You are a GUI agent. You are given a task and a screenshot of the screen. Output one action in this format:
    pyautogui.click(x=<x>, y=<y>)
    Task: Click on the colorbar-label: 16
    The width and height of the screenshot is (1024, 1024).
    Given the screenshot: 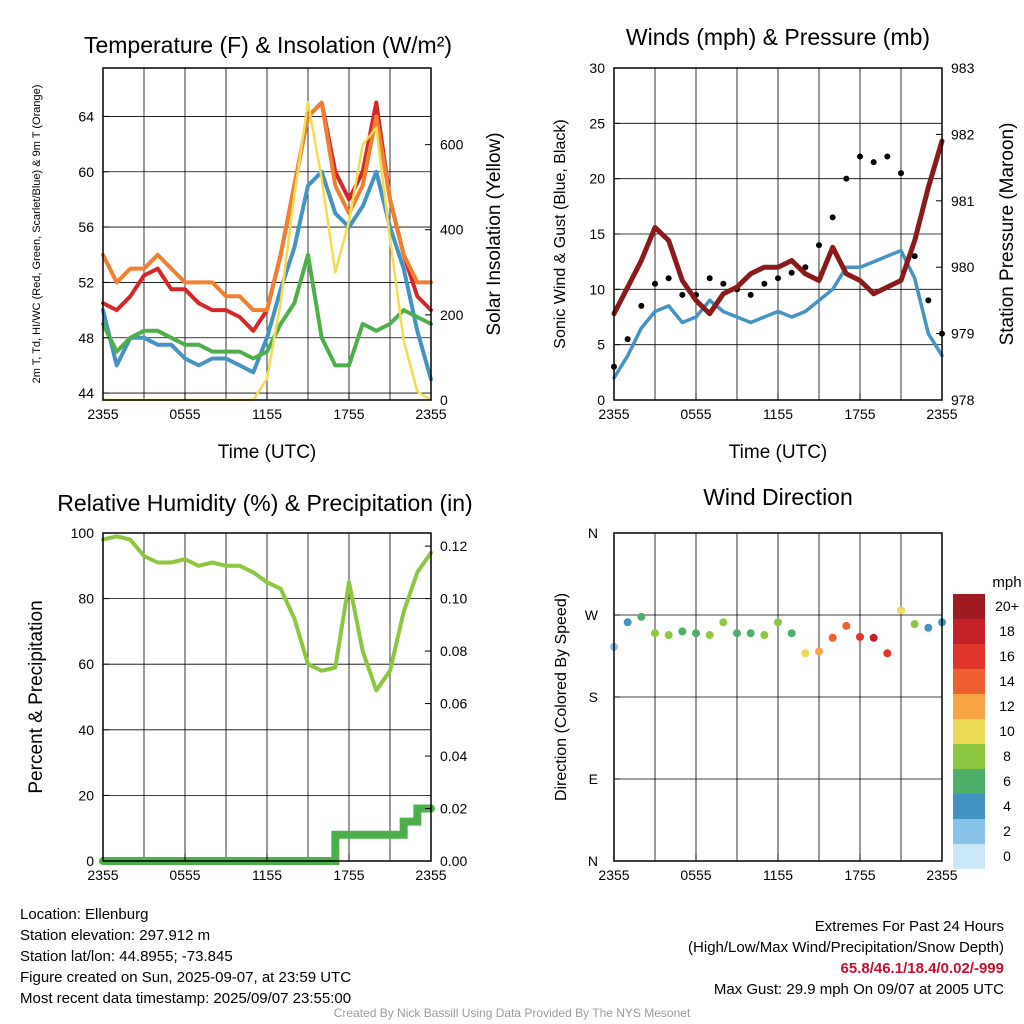 What is the action you would take?
    pyautogui.click(x=1007, y=656)
    